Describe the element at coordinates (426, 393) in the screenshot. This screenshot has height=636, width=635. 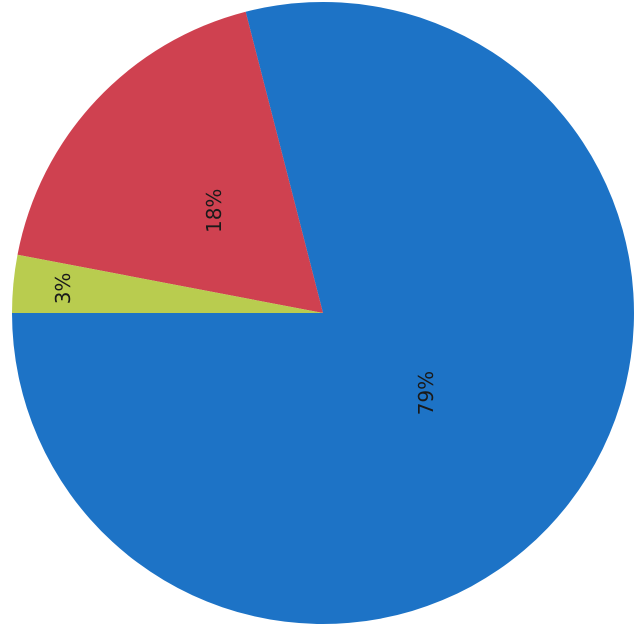
I see `pie-slice-label-0: 79%` at that location.